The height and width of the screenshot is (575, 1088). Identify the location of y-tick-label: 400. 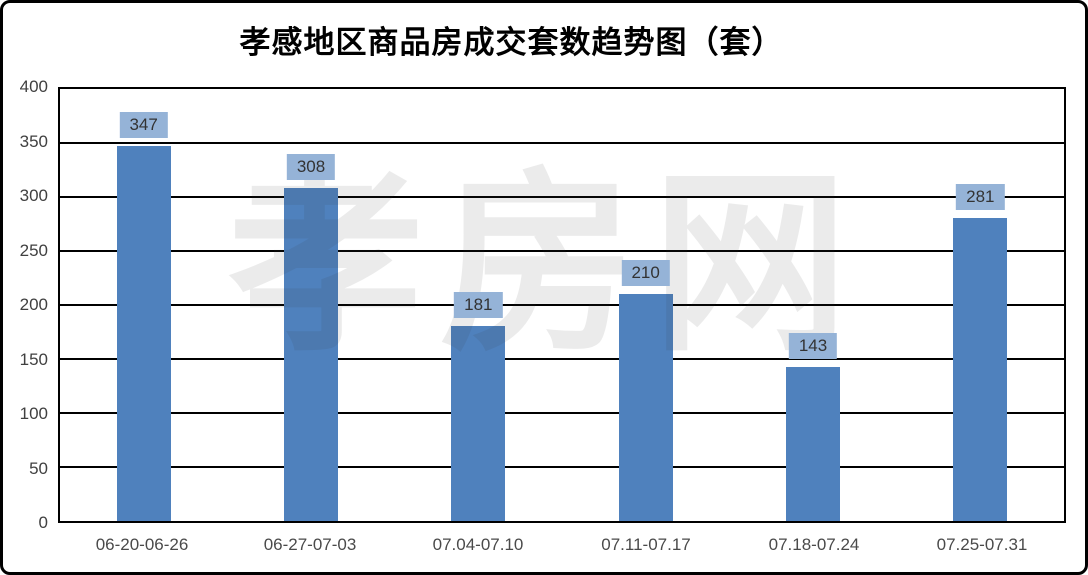
(33, 86).